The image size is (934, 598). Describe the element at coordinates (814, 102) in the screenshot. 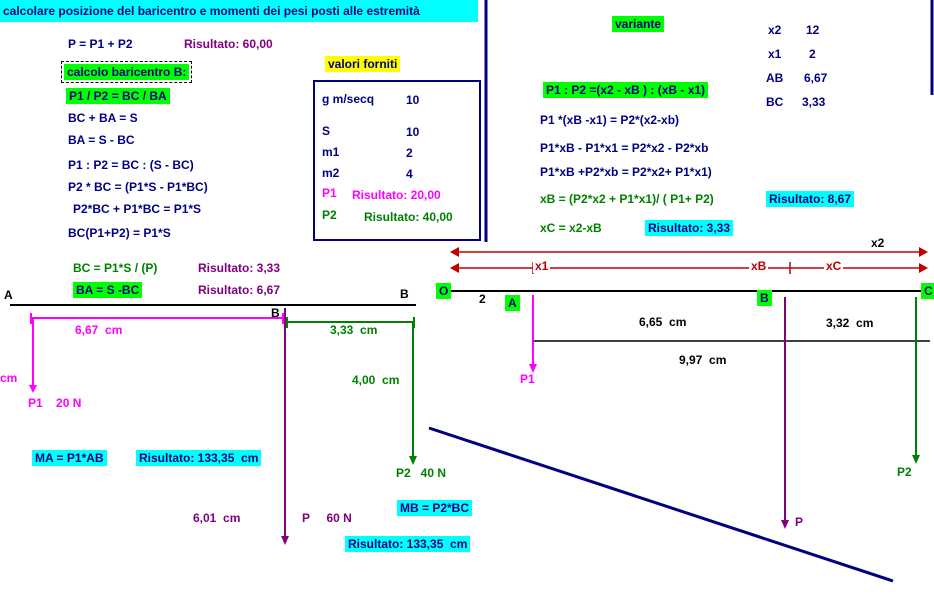

I see `param-bc: 3,33` at that location.